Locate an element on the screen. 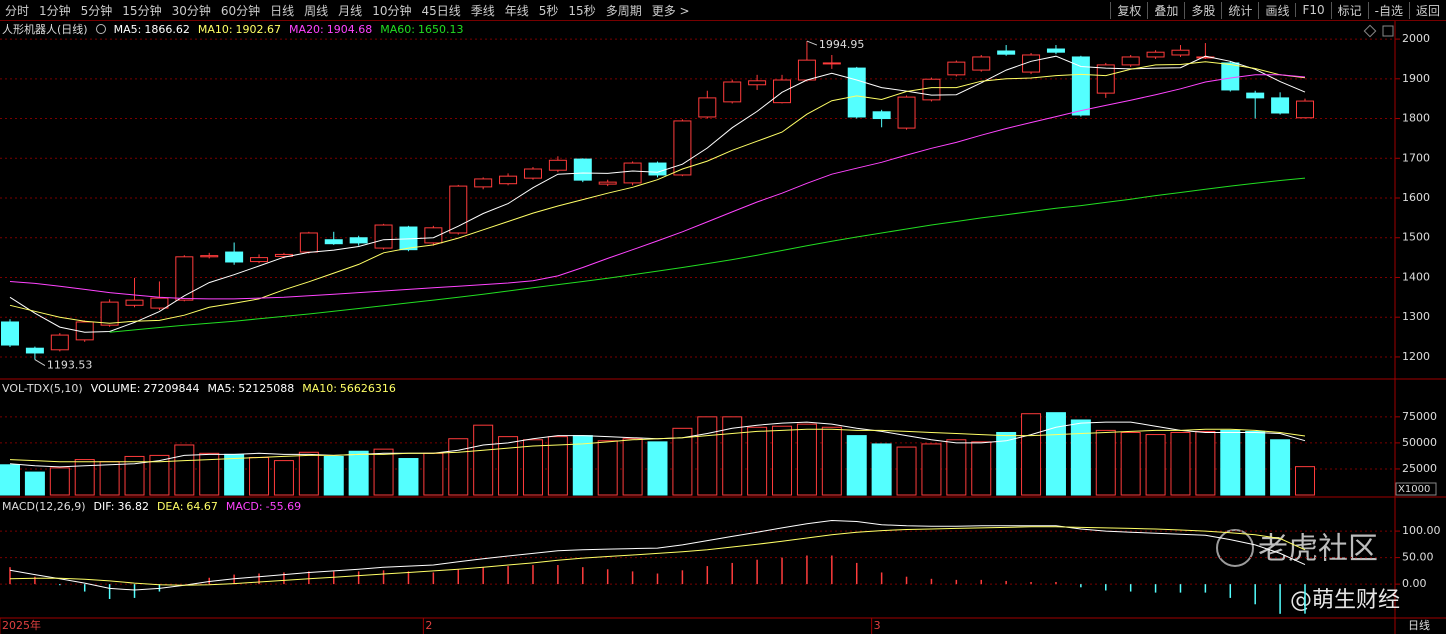 This screenshot has width=1446, height=634. legend-label: VOLUME: is located at coordinates (115, 388).